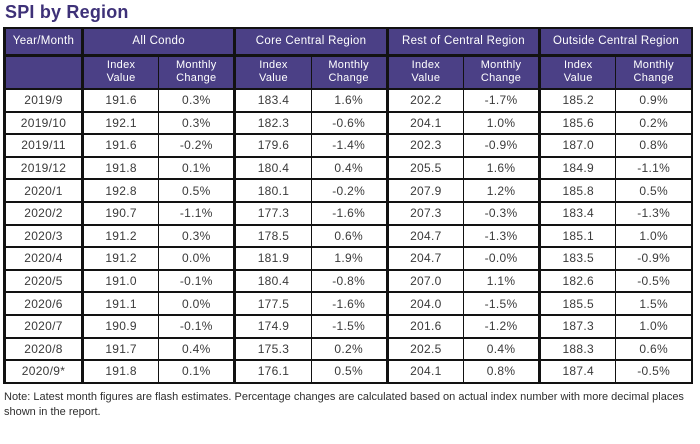  What do you see at coordinates (43, 213) in the screenshot?
I see `year-month-cell: 2020/2` at bounding box center [43, 213].